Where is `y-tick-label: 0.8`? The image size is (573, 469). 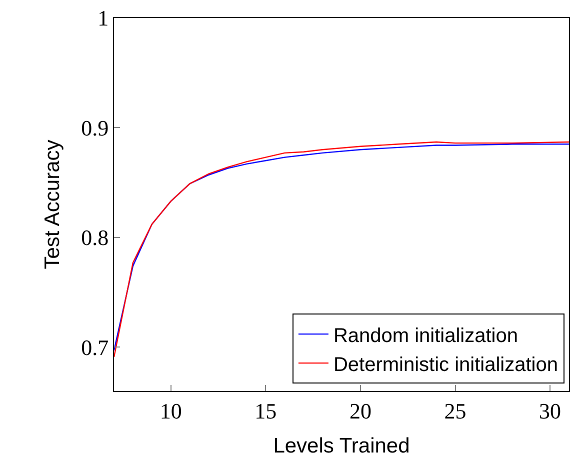
y-tick-label: 0.8 is located at coordinates (95, 237).